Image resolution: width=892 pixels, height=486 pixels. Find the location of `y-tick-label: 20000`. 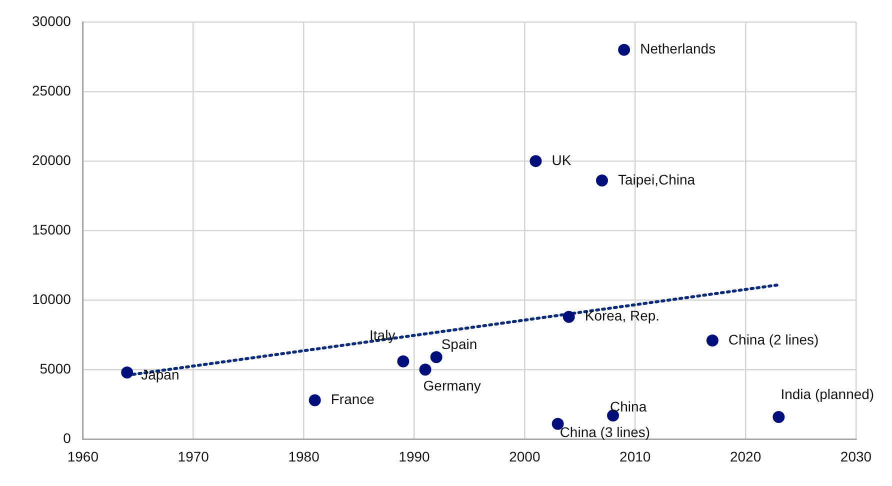

y-tick-label: 20000 is located at coordinates (52, 160).